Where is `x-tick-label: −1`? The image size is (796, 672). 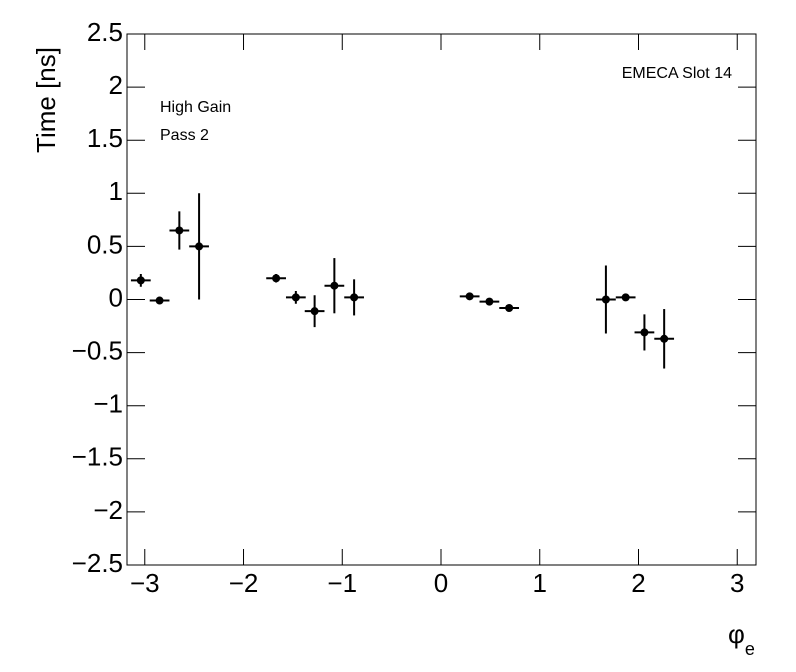 x-tick-label: −1 is located at coordinates (342, 583).